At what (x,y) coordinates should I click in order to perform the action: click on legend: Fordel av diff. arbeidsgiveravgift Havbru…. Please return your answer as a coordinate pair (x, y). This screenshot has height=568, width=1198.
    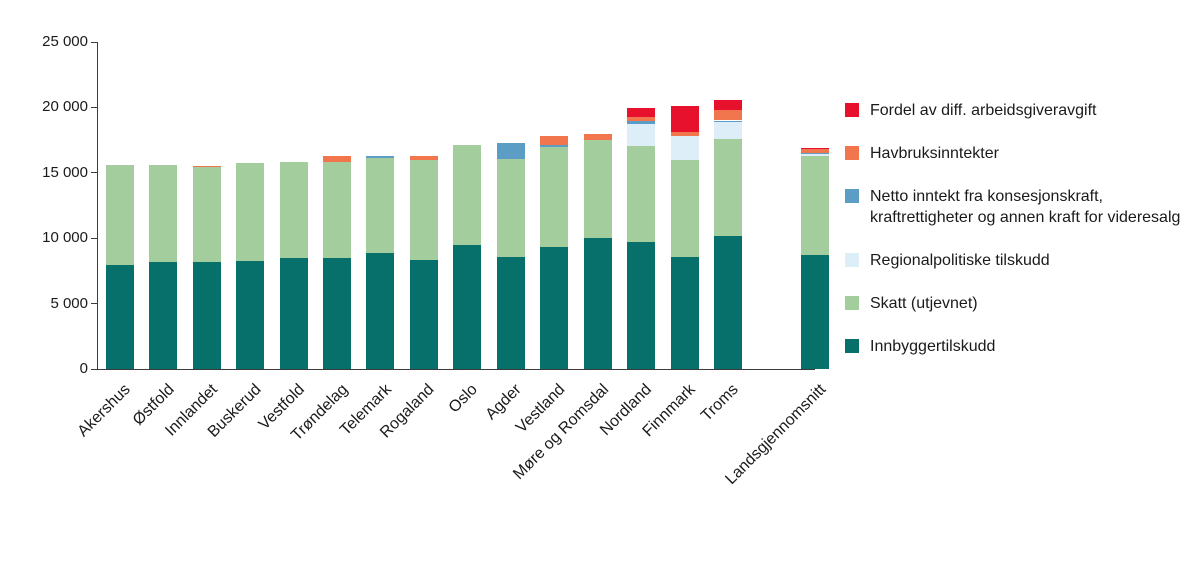
    Looking at the image, I should click on (1019, 239).